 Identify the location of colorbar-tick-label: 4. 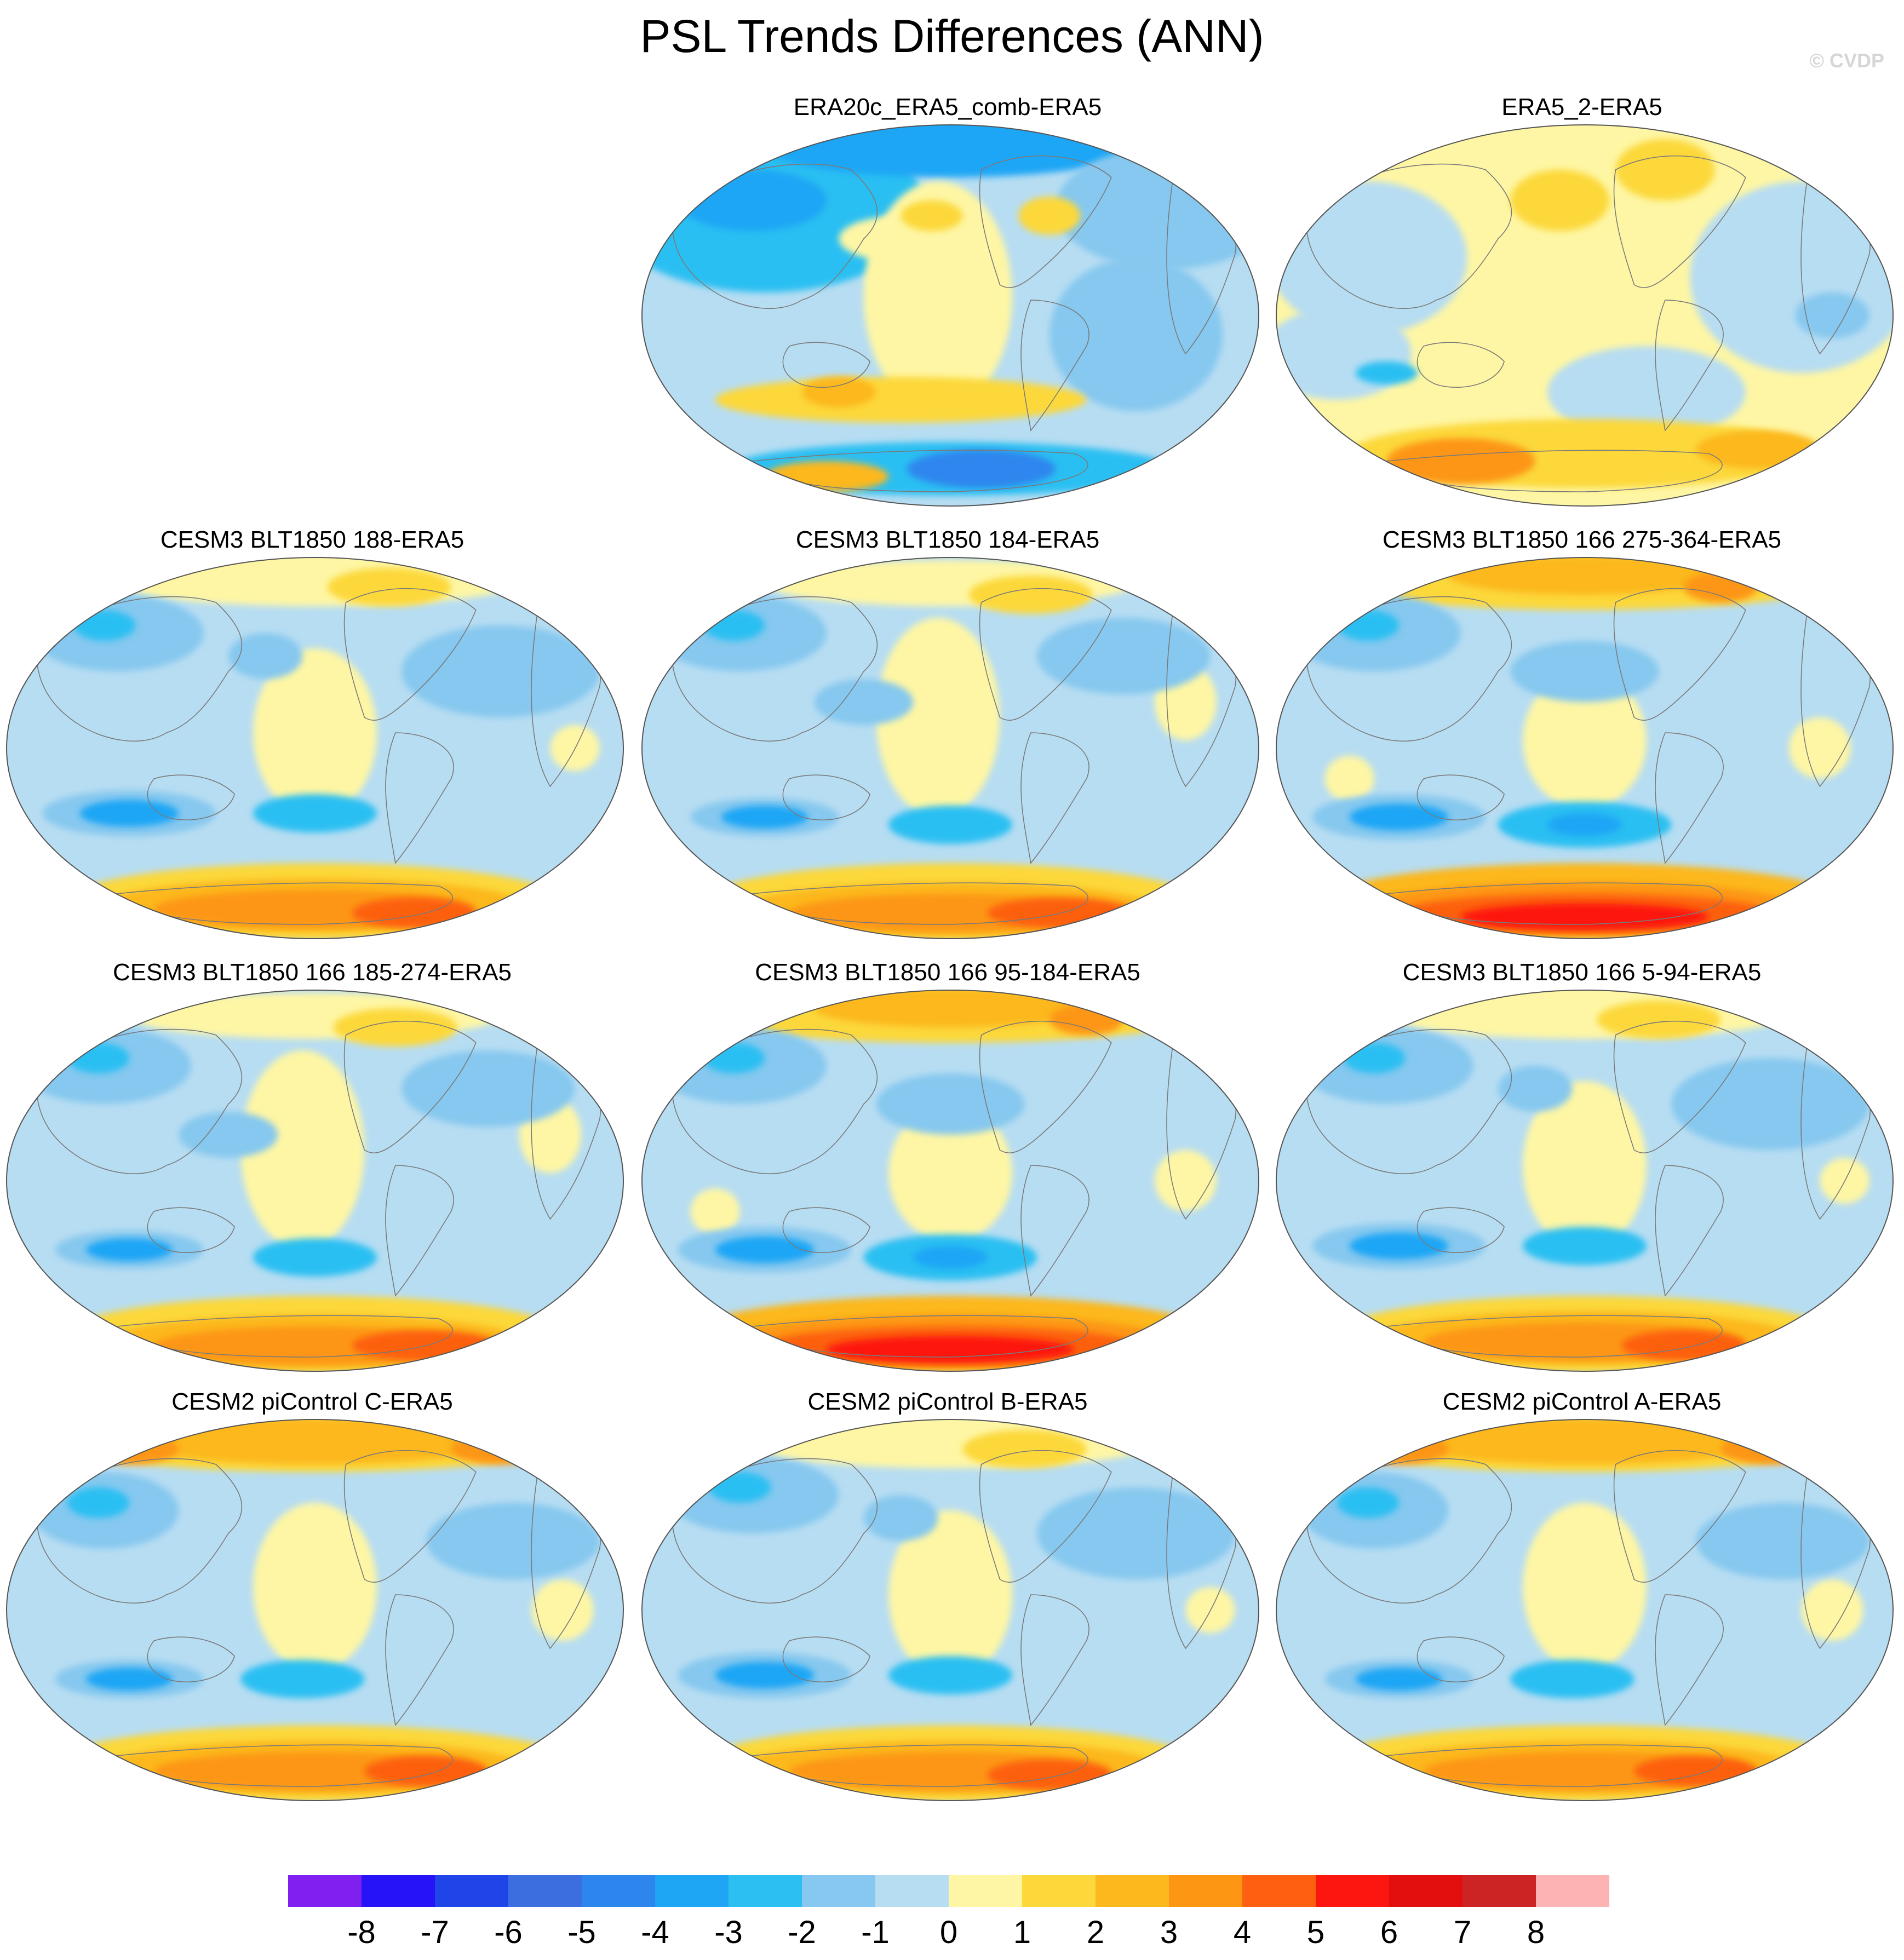
(1242, 1932).